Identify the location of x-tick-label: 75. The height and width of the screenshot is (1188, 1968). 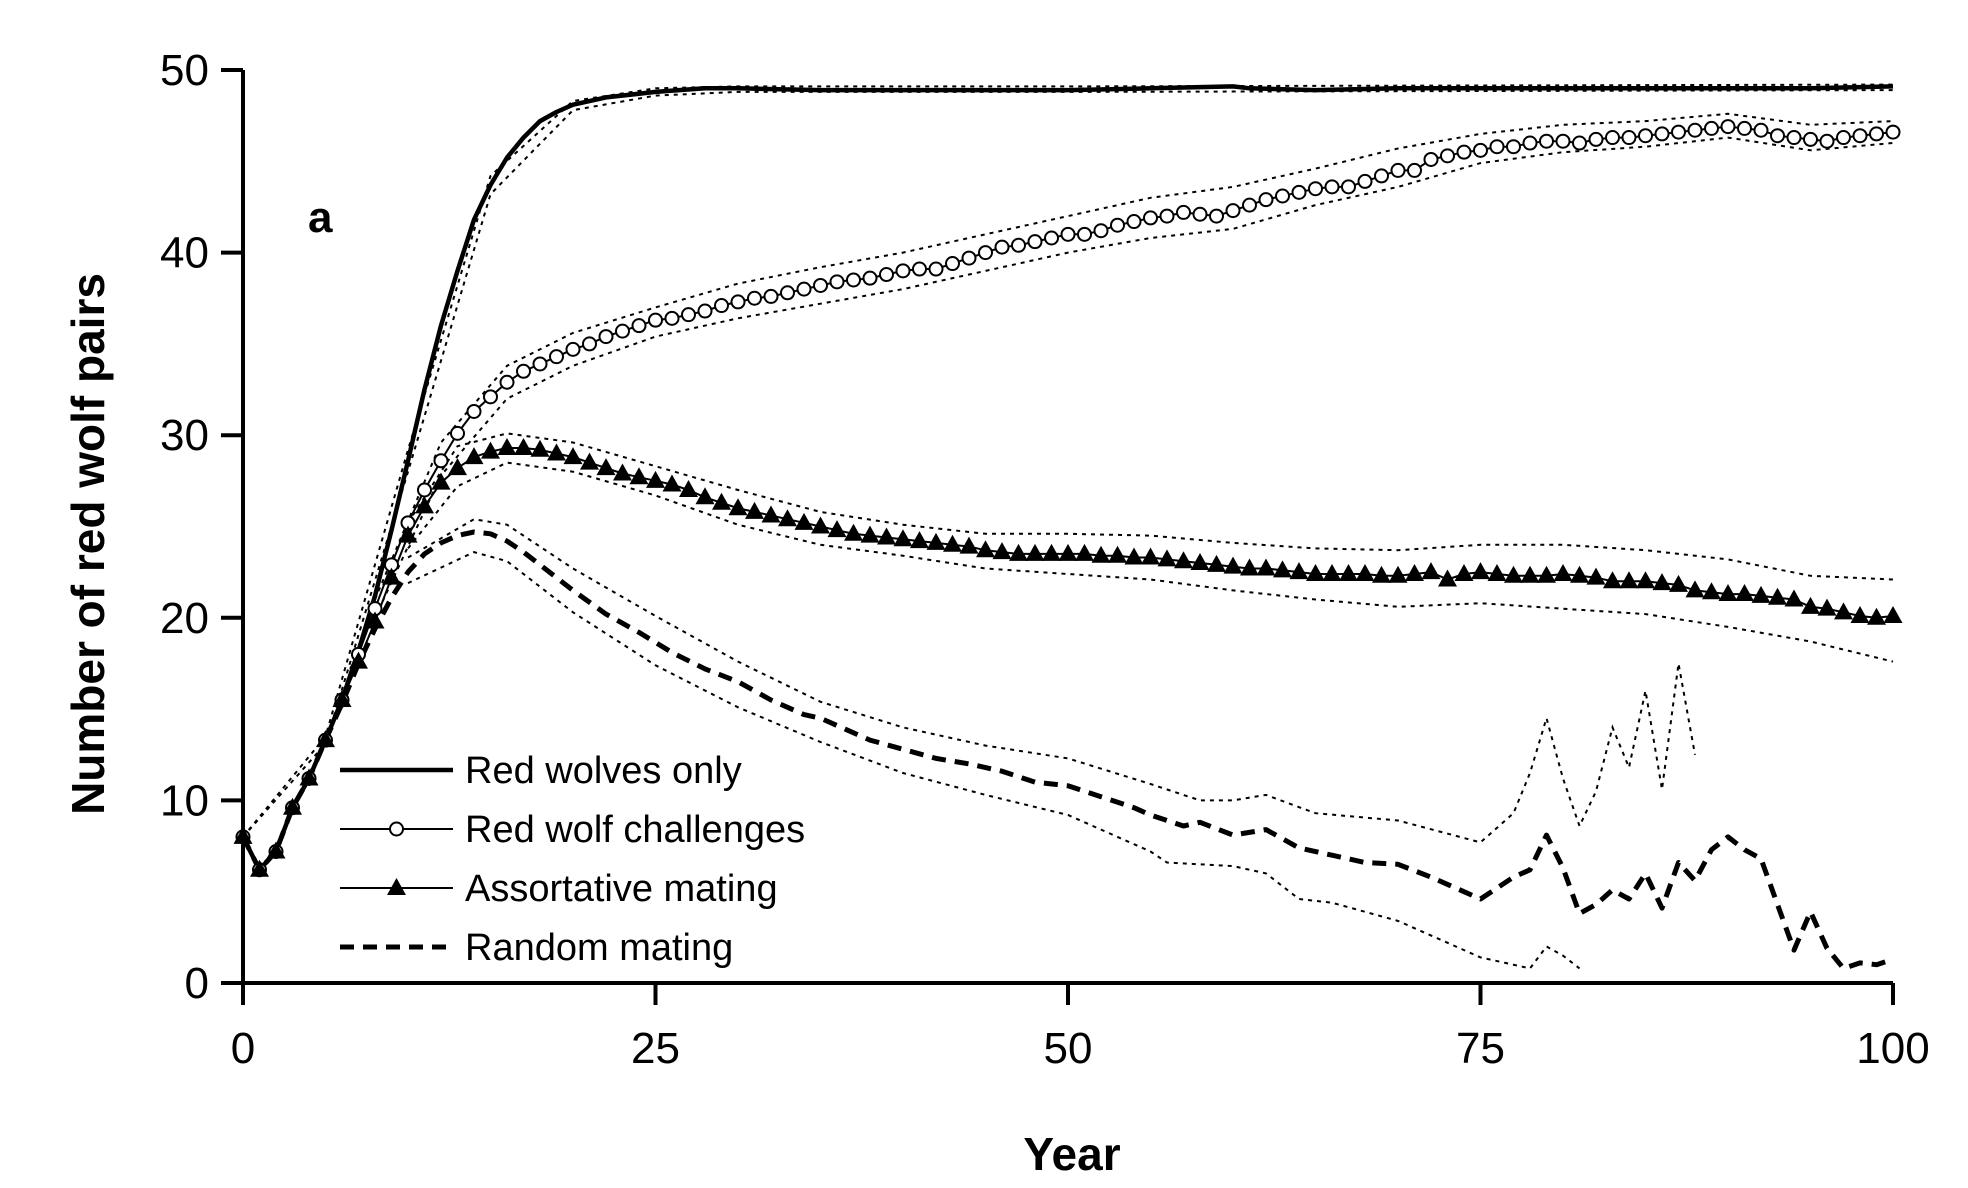
(1480, 1048).